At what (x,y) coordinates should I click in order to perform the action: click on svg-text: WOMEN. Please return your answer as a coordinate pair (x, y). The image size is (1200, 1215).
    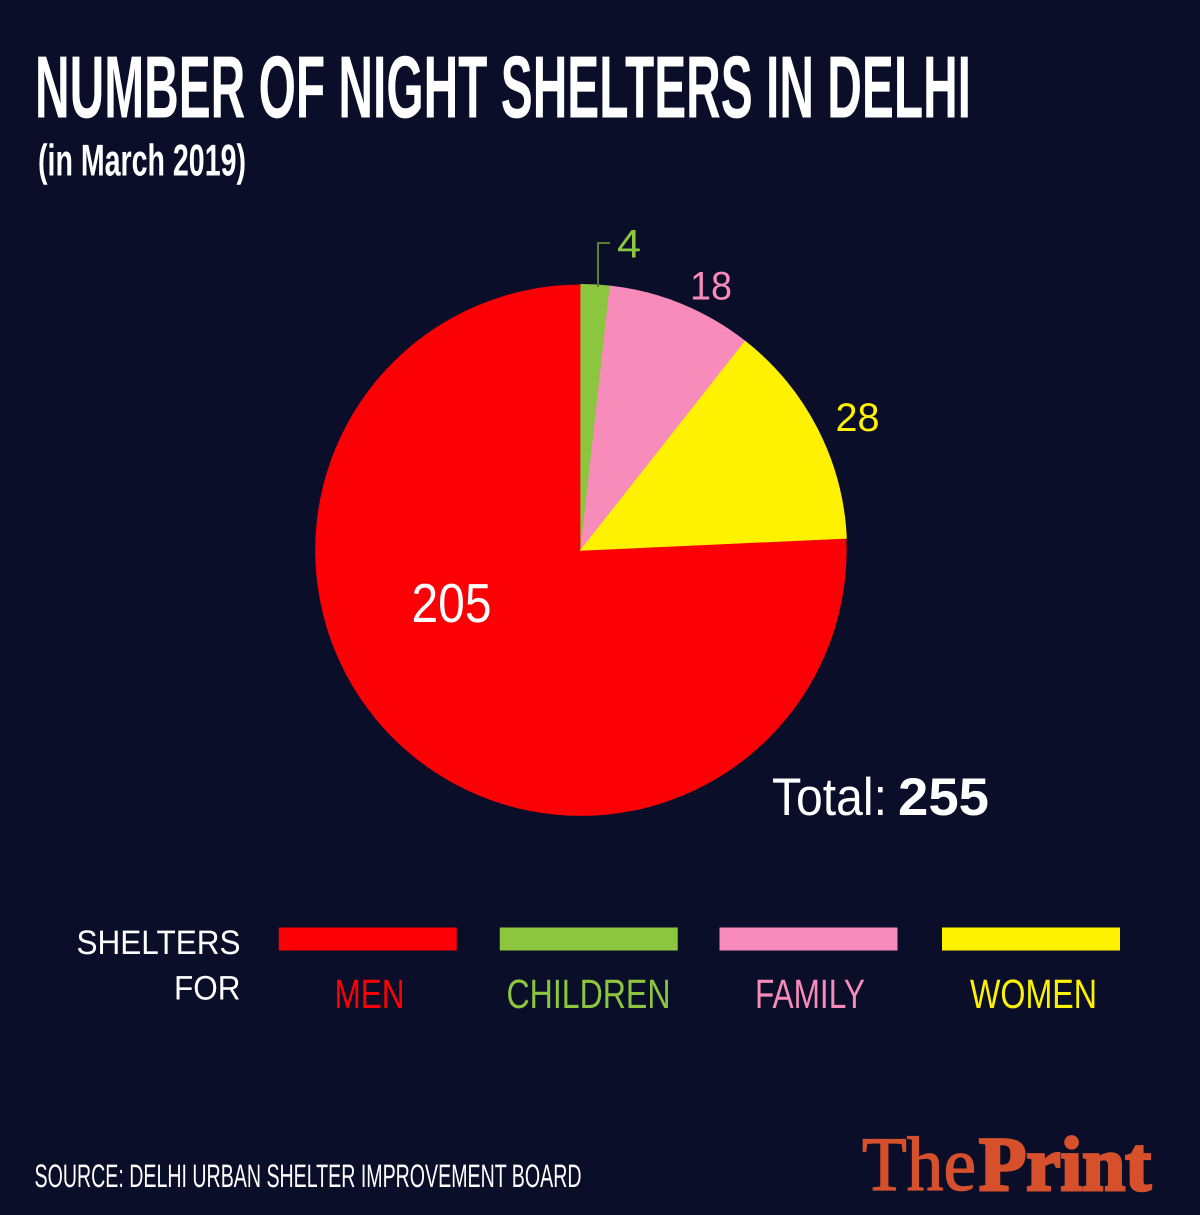
    Looking at the image, I should click on (1033, 994).